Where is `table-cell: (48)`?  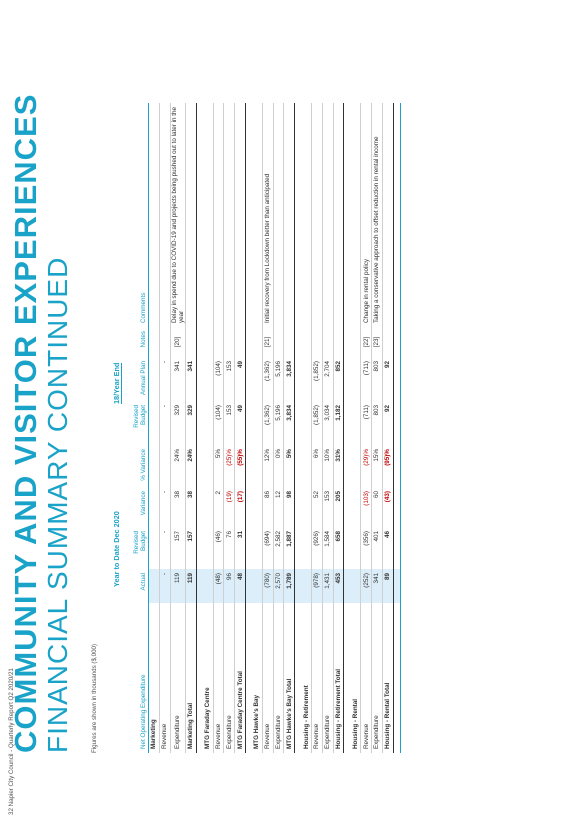 table-cell: (48) is located at coordinates (218, 586).